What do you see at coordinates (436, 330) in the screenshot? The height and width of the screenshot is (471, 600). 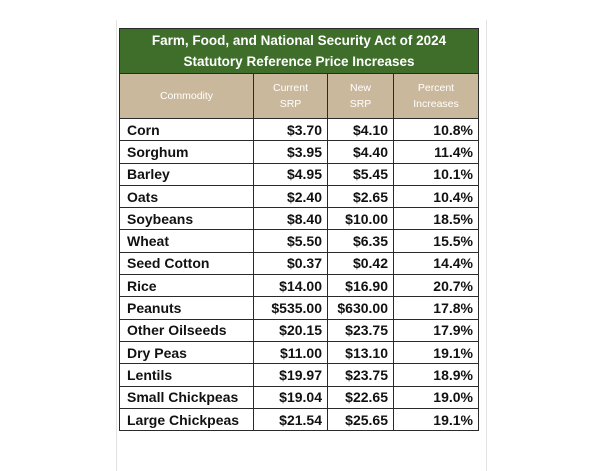 I see `percent-increase-cell: 17.9%` at bounding box center [436, 330].